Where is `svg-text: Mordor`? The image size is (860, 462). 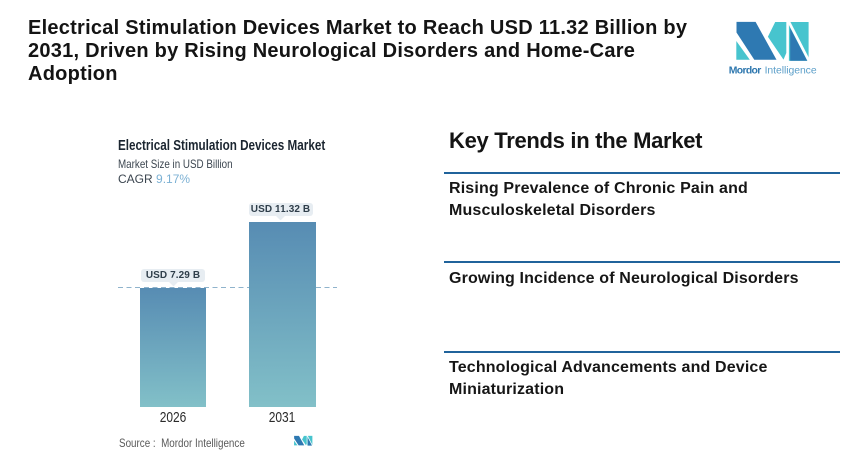 svg-text: Mordor is located at coordinates (745, 70).